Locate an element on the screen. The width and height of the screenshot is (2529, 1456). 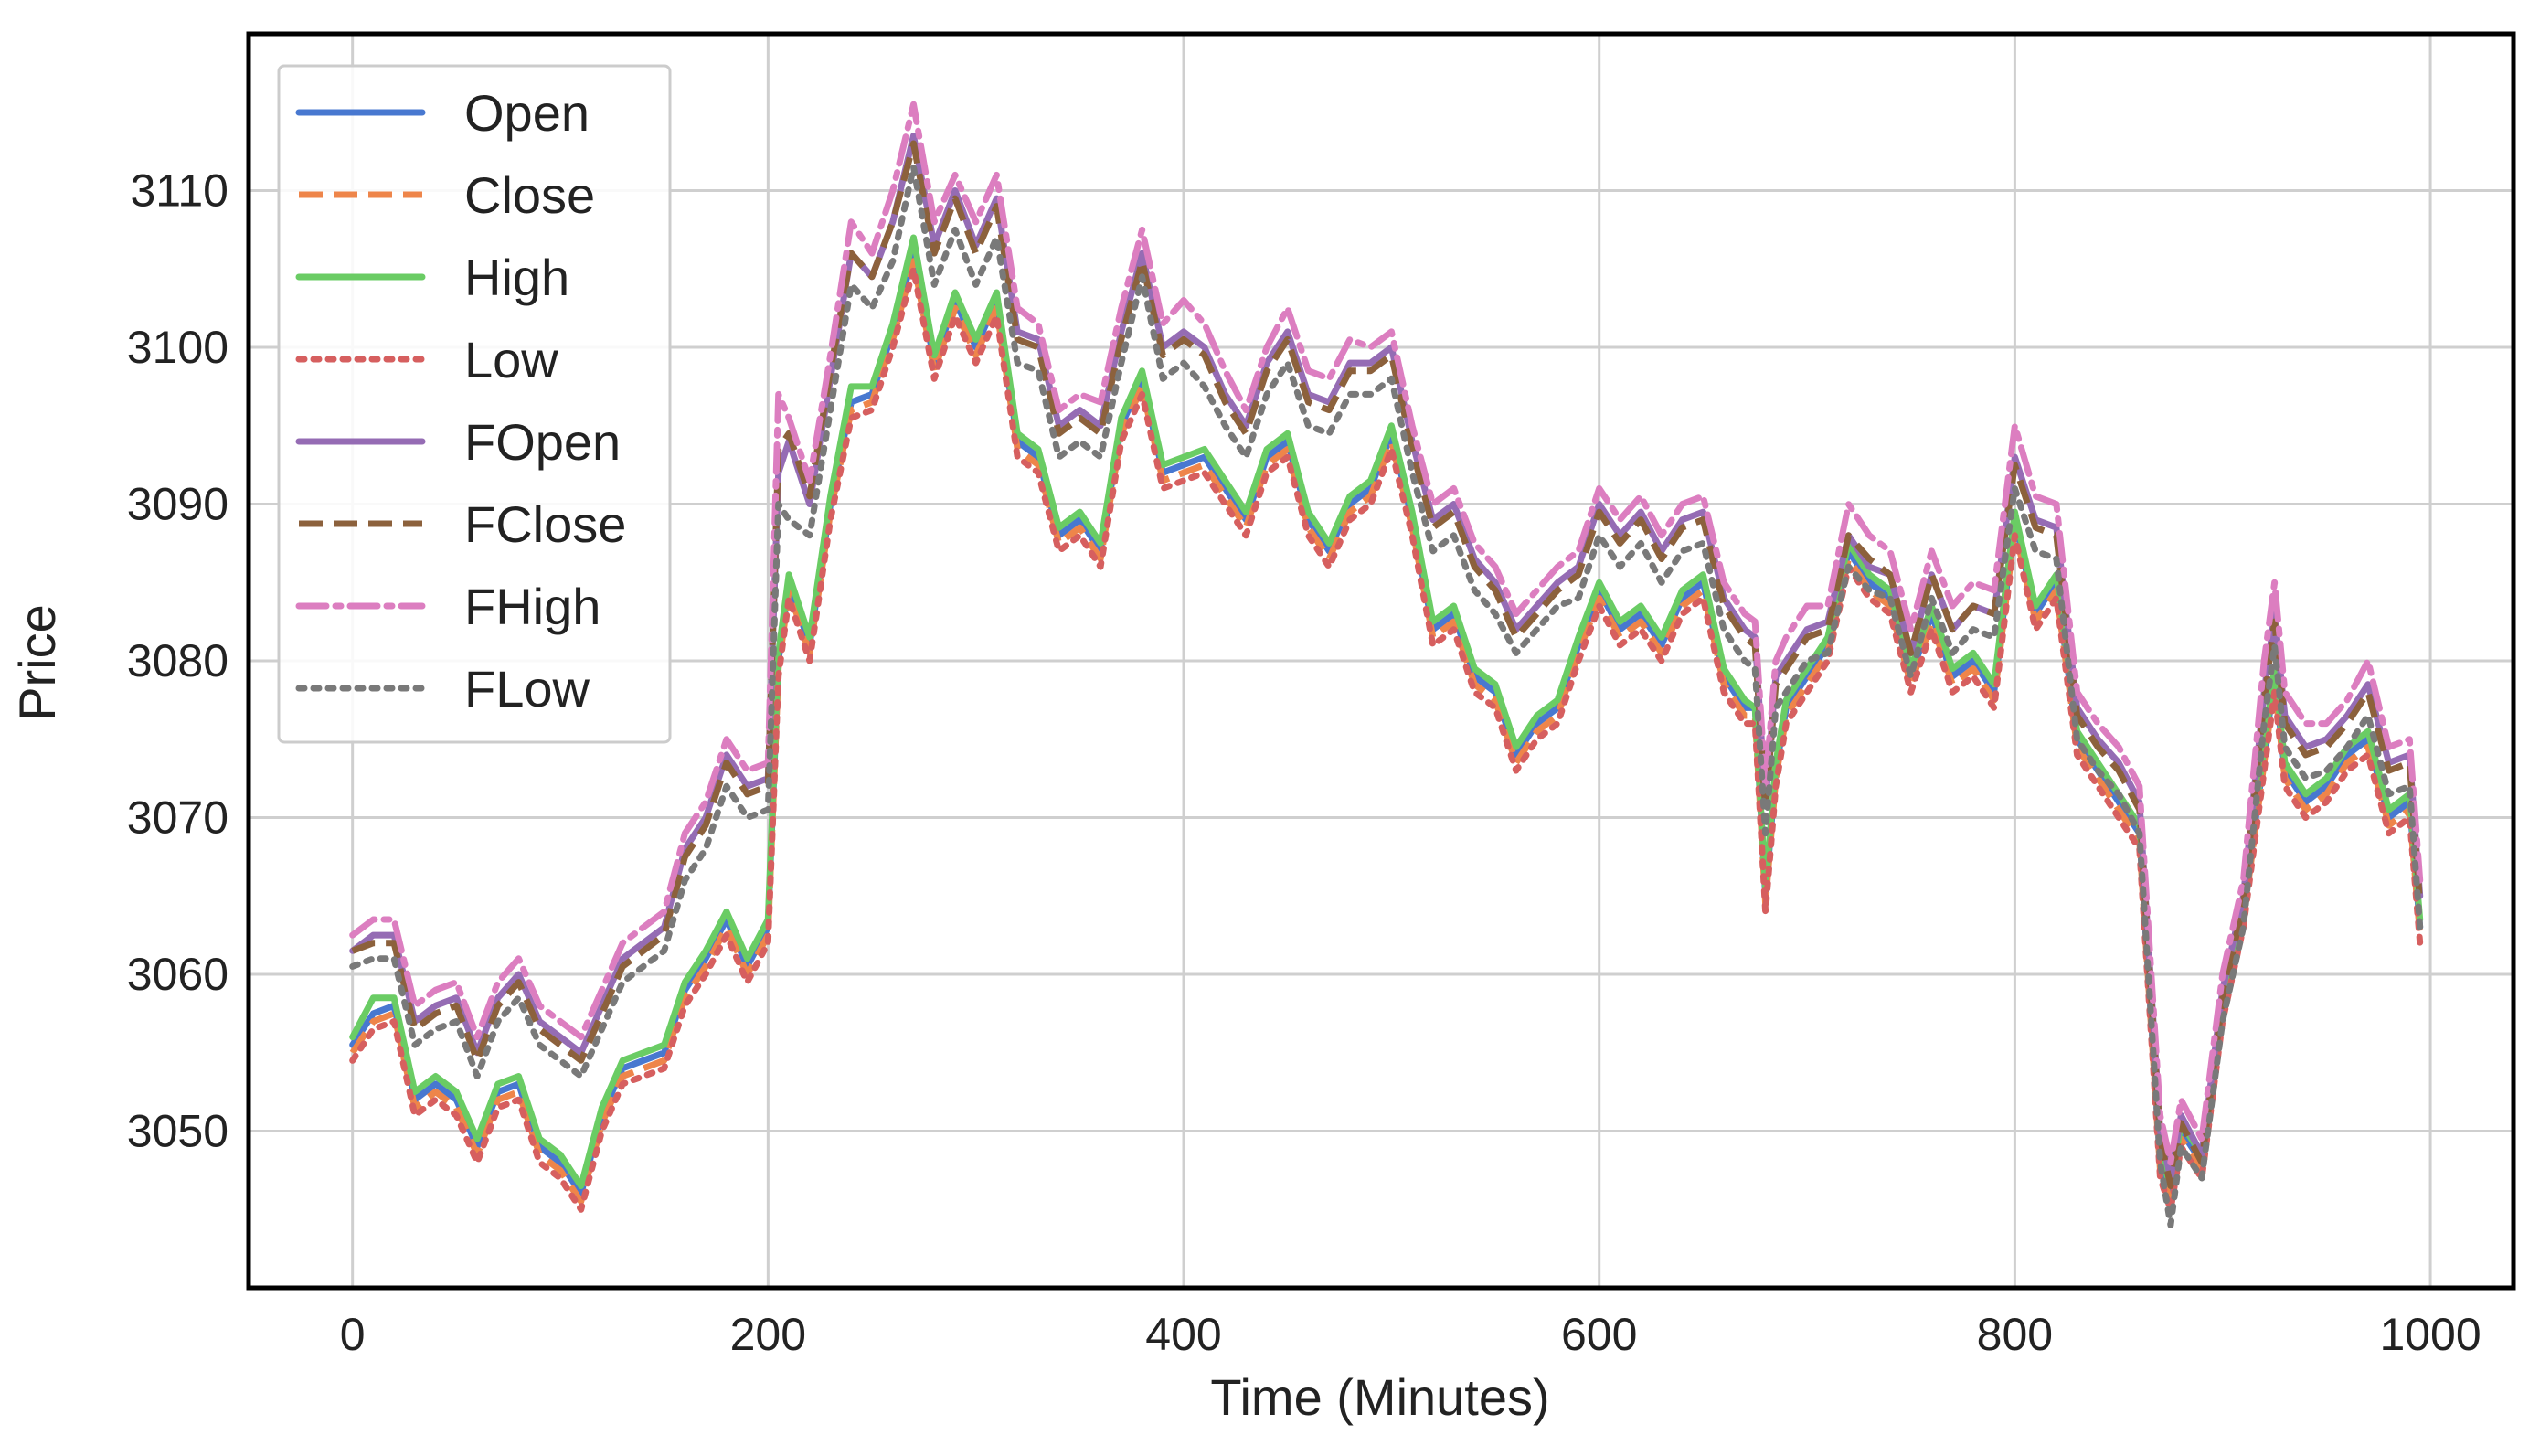
legend-label-flow: FLow is located at coordinates (527, 689).